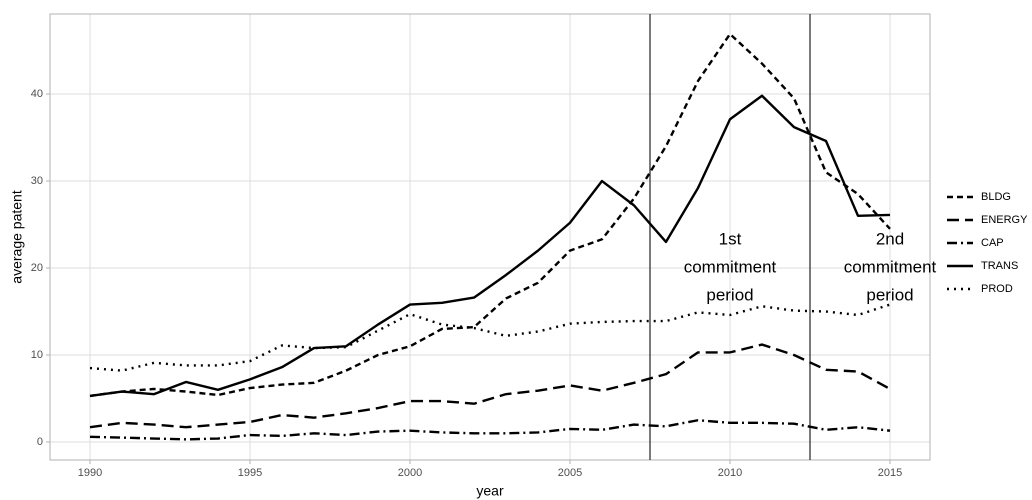 The image size is (1032, 500). Describe the element at coordinates (570, 473) in the screenshot. I see `x-tick-label: 2005` at that location.